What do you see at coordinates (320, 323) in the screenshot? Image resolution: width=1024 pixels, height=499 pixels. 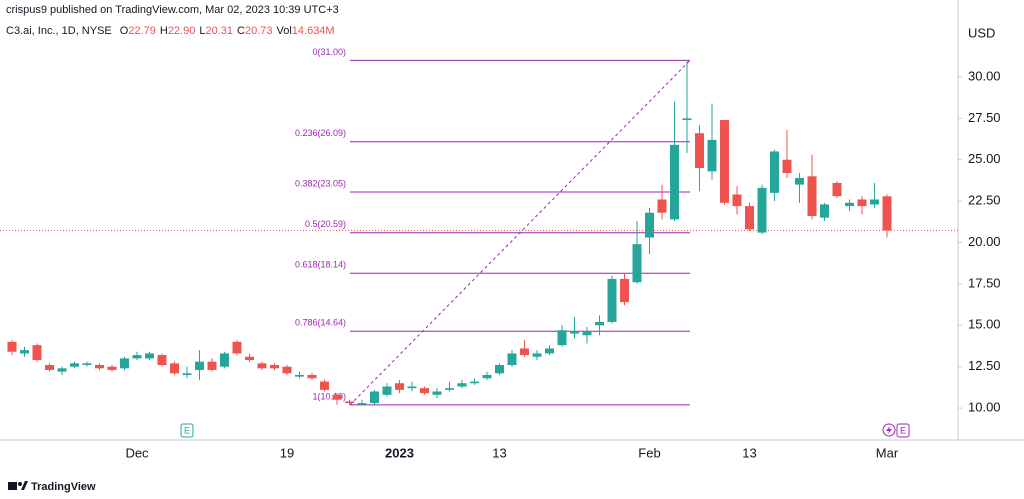 I see `fib-level-label: 0.786(14.64)` at bounding box center [320, 323].